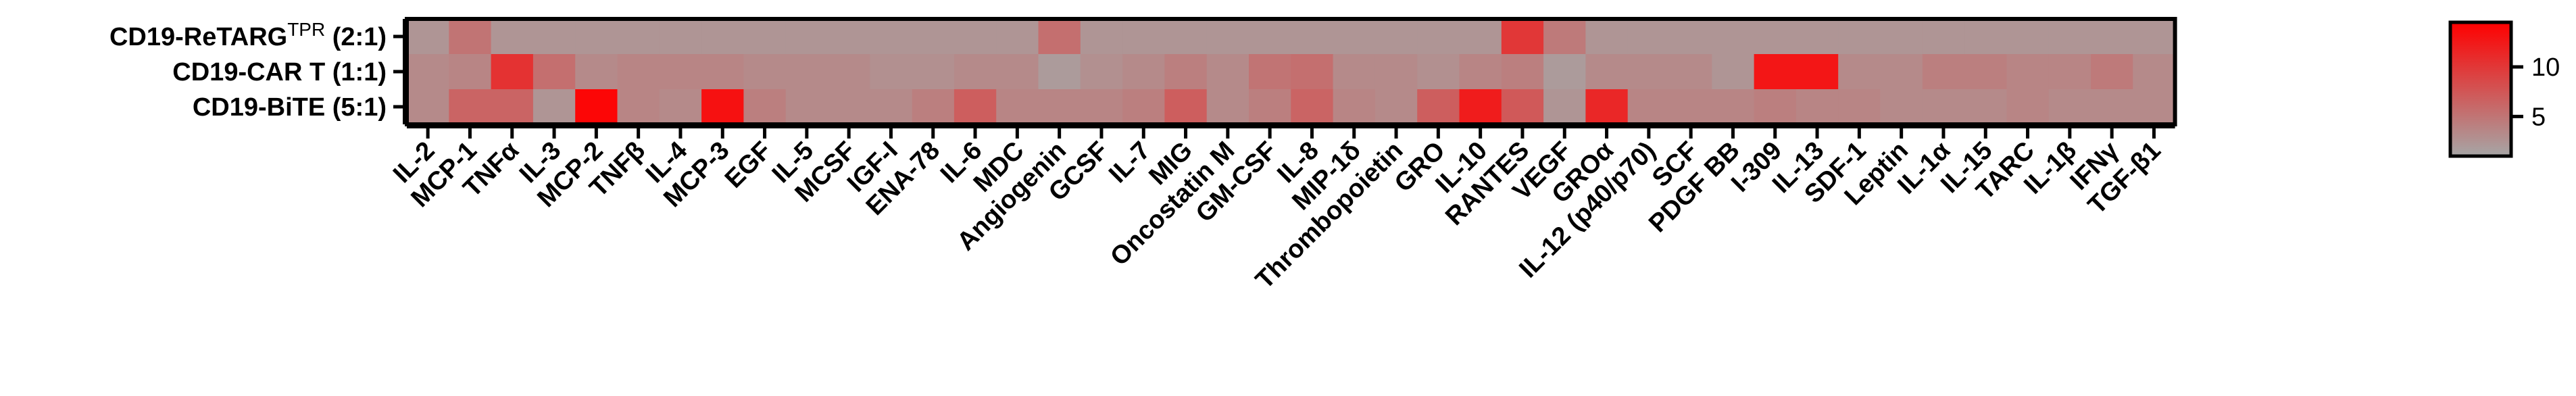 The image size is (2576, 396). I want to click on colorbar-tick-label: 5, so click(2538, 117).